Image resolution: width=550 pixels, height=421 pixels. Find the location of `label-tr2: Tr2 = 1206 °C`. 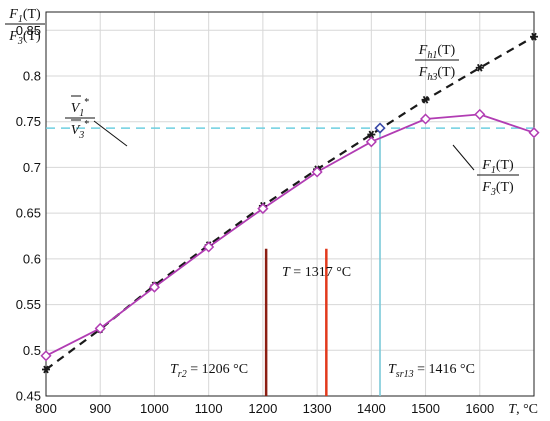

label-tr2: Tr2 = 1206 °C is located at coordinates (209, 371).